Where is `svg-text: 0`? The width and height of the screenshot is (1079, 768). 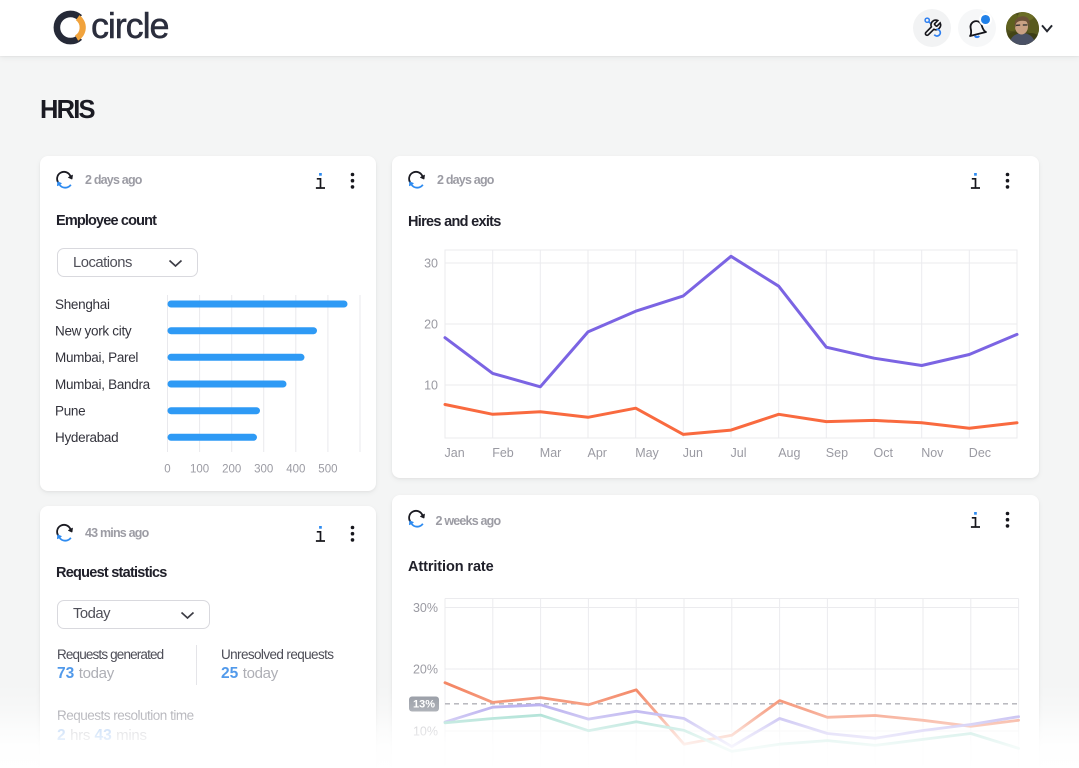
svg-text: 0 is located at coordinates (167, 470).